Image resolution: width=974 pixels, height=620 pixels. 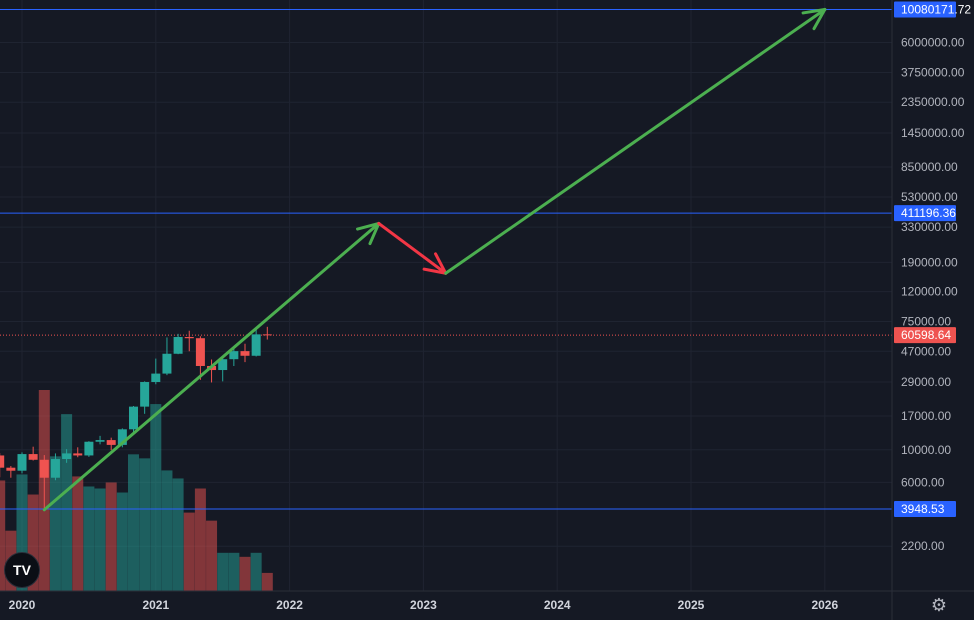 What do you see at coordinates (933, 72) in the screenshot?
I see `y-tick-label: 3750000.00` at bounding box center [933, 72].